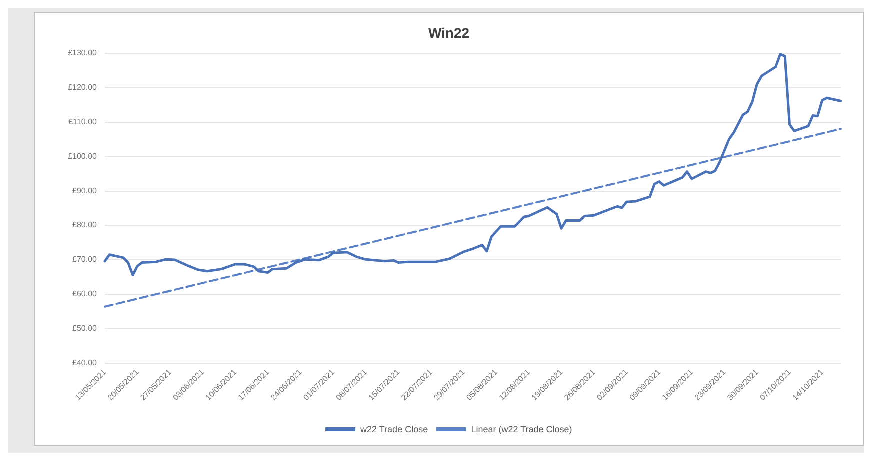  Describe the element at coordinates (83, 87) in the screenshot. I see `y-tick-label: £120.00` at that location.